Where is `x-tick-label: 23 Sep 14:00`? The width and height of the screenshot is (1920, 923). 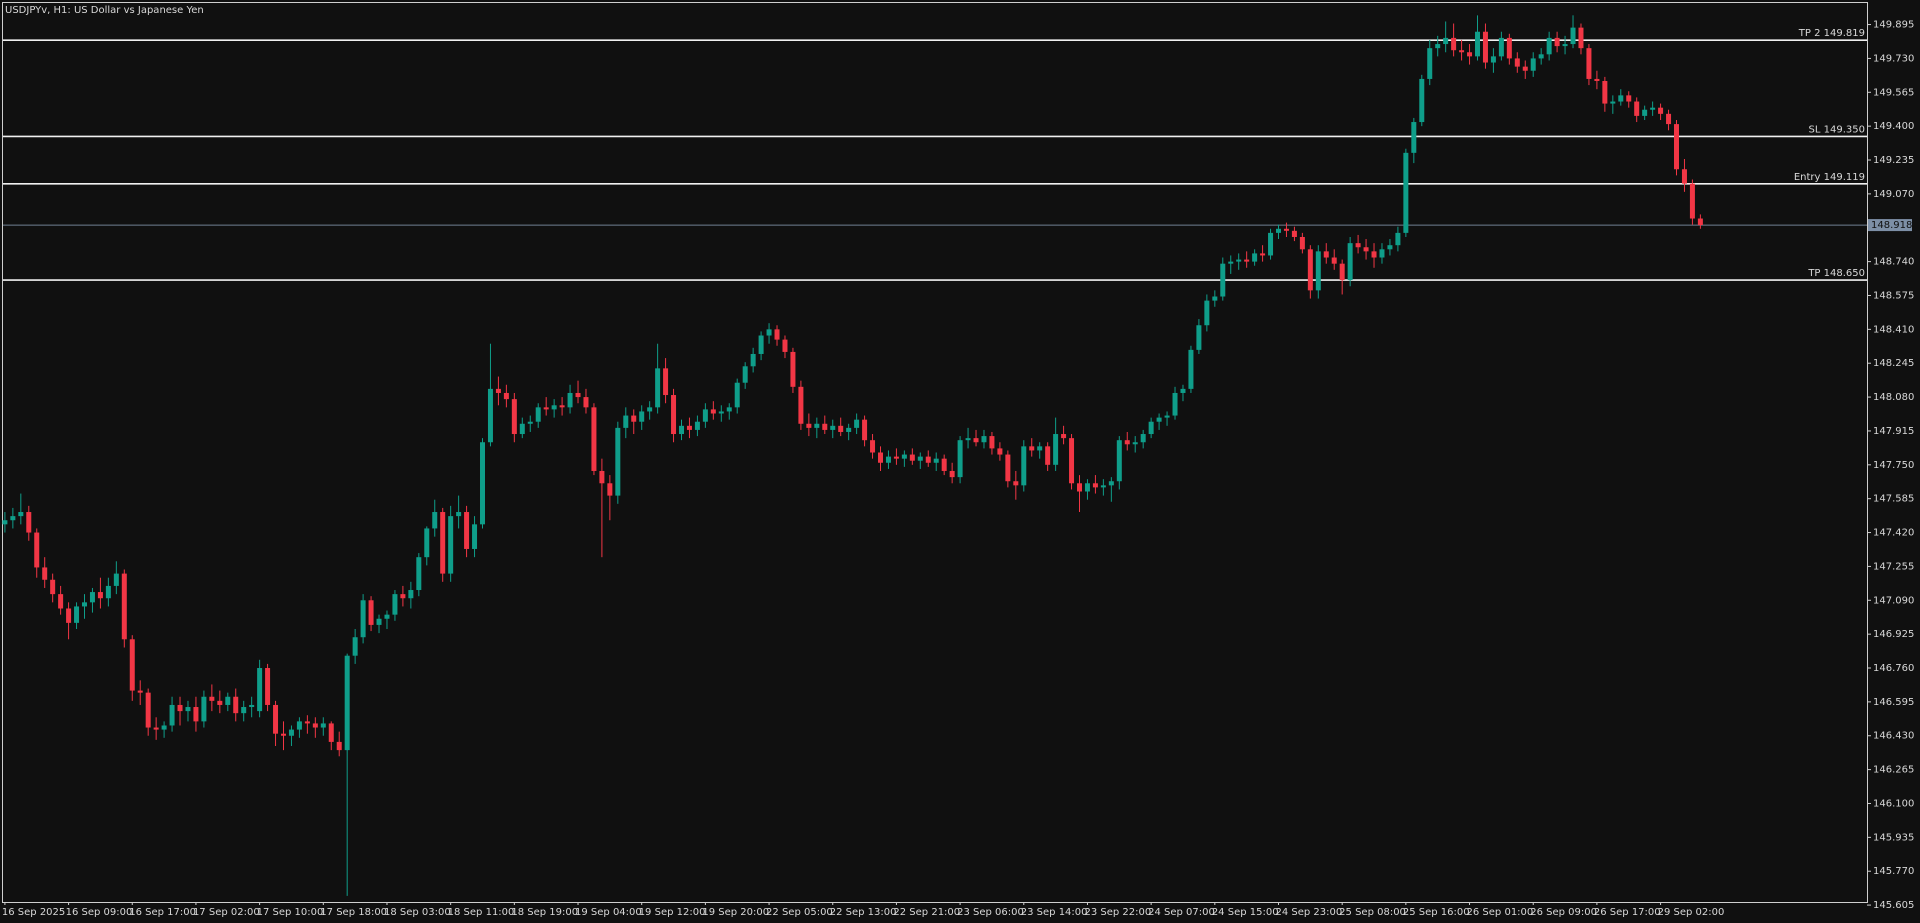 x-tick-label: 23 Sep 14:00 is located at coordinates (1054, 912).